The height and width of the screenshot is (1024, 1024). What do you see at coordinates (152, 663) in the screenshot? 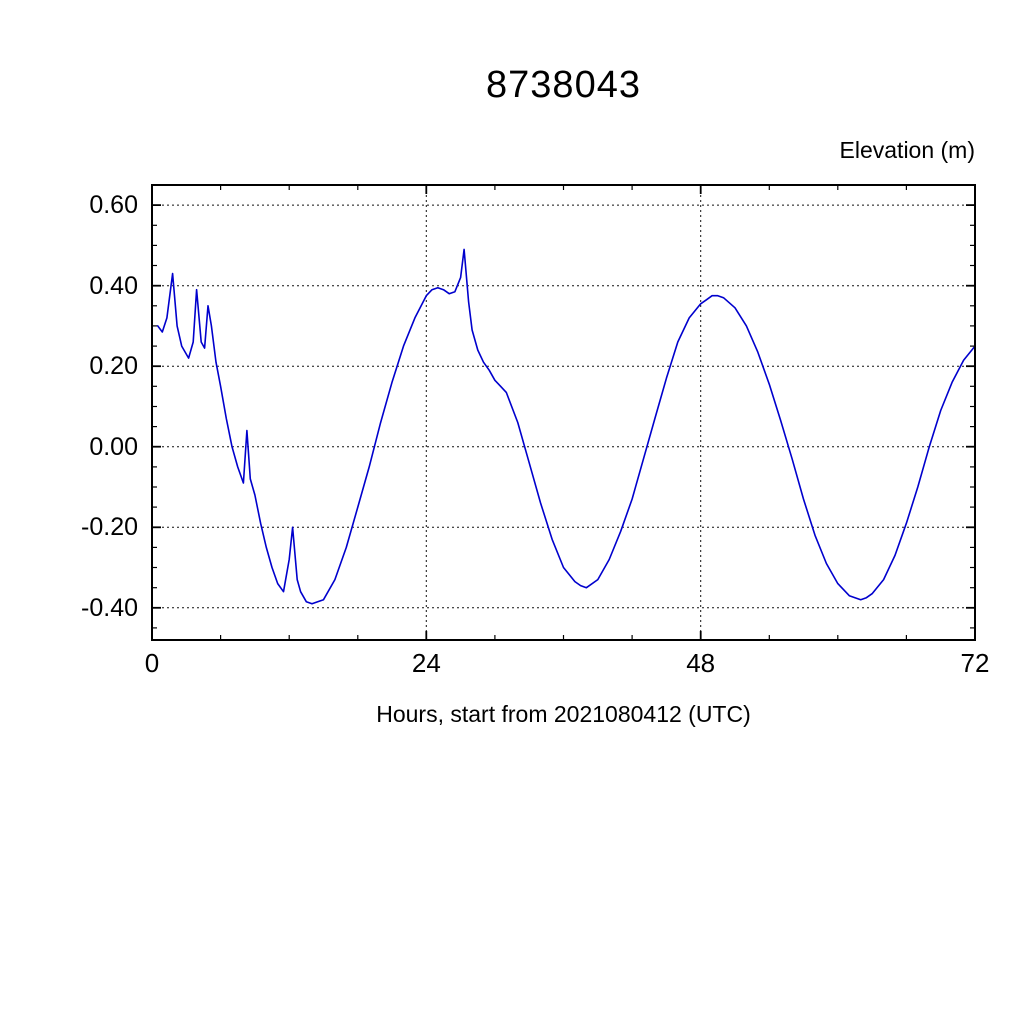
I see `x-tick-label: 0` at bounding box center [152, 663].